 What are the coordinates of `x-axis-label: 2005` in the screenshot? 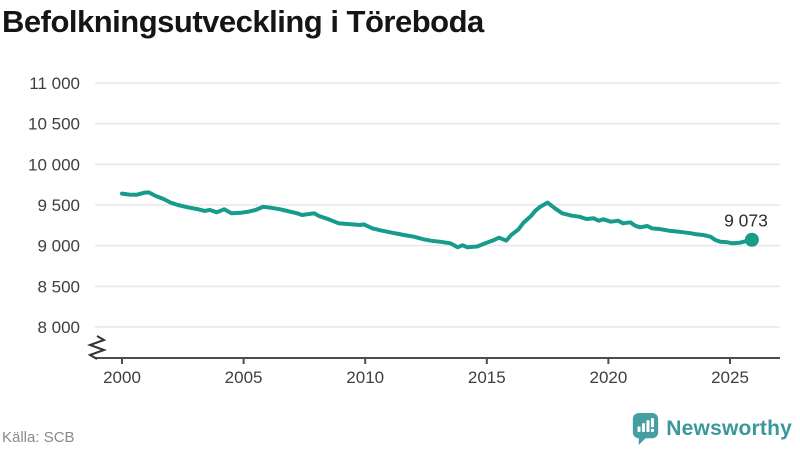 It's located at (244, 377).